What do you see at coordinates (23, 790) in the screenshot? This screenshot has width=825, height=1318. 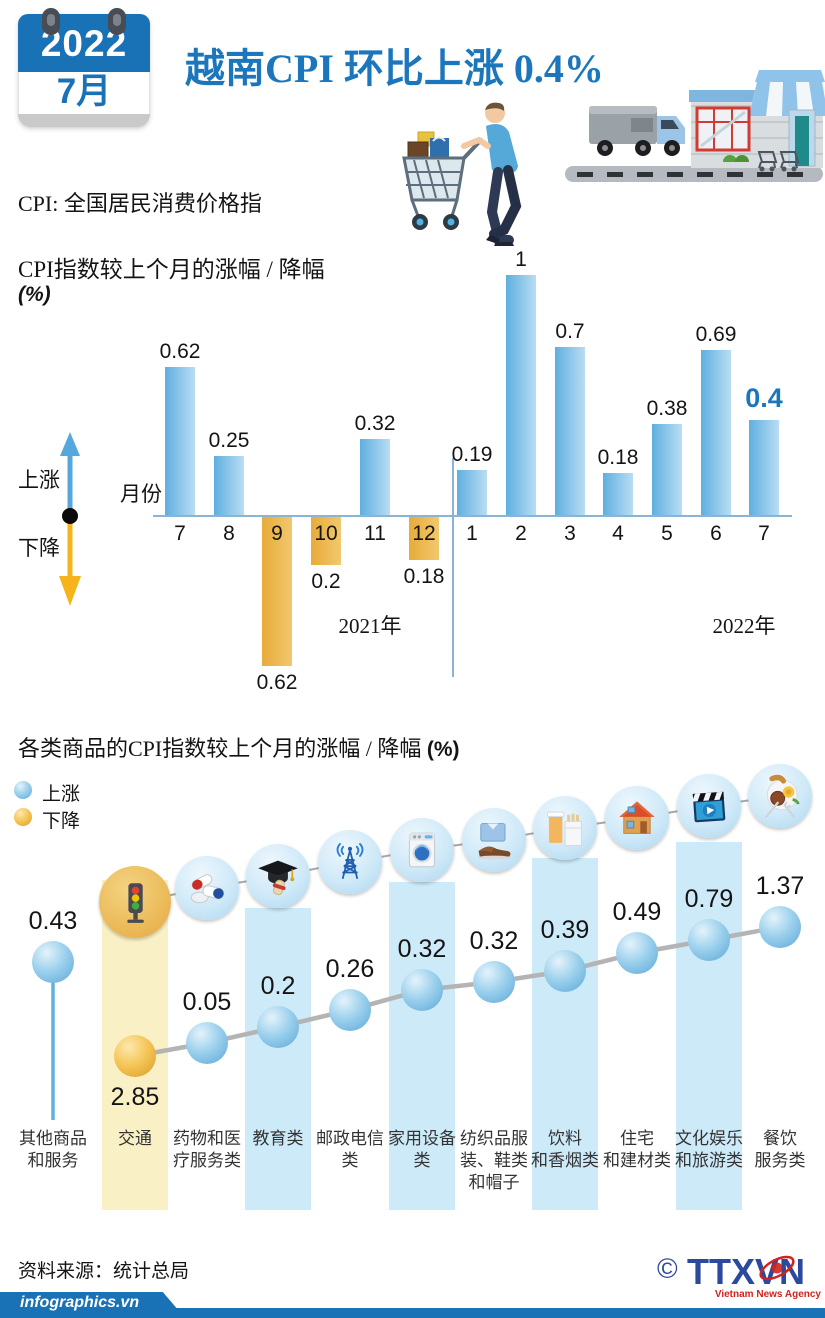 I see `legend2-up-icon` at bounding box center [23, 790].